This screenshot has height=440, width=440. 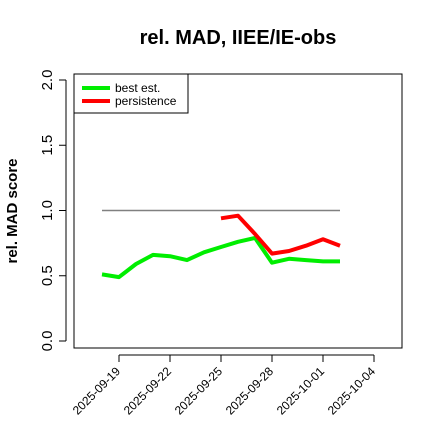 What do you see at coordinates (97, 391) in the screenshot?
I see `x-tick-label: 2025-09-19` at bounding box center [97, 391].